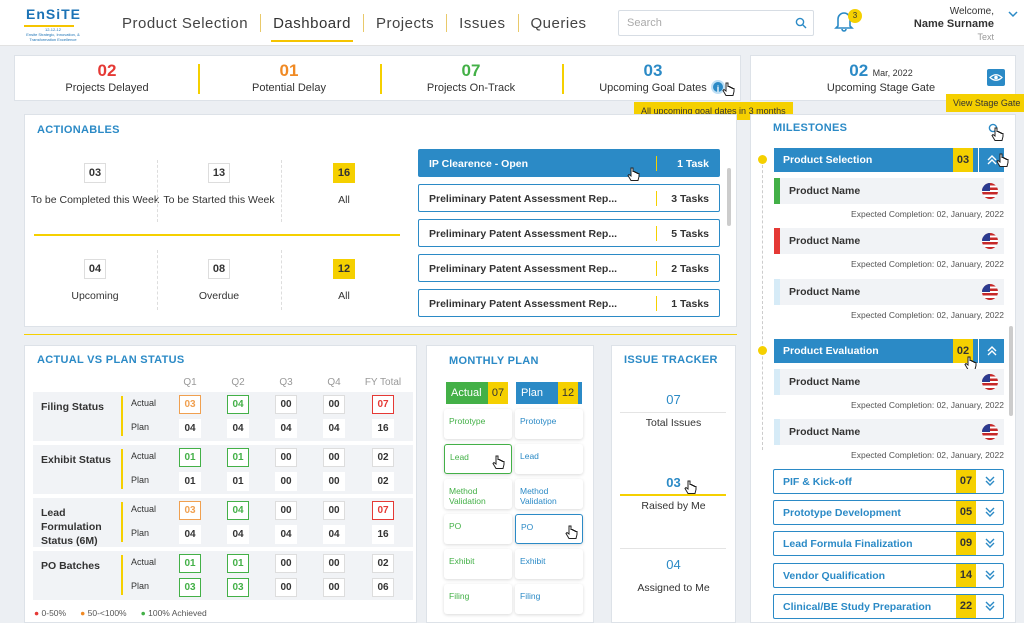 This screenshot has height=623, width=1024. Describe the element at coordinates (383, 481) in the screenshot. I see `avp-plan-cell: 02` at that location.